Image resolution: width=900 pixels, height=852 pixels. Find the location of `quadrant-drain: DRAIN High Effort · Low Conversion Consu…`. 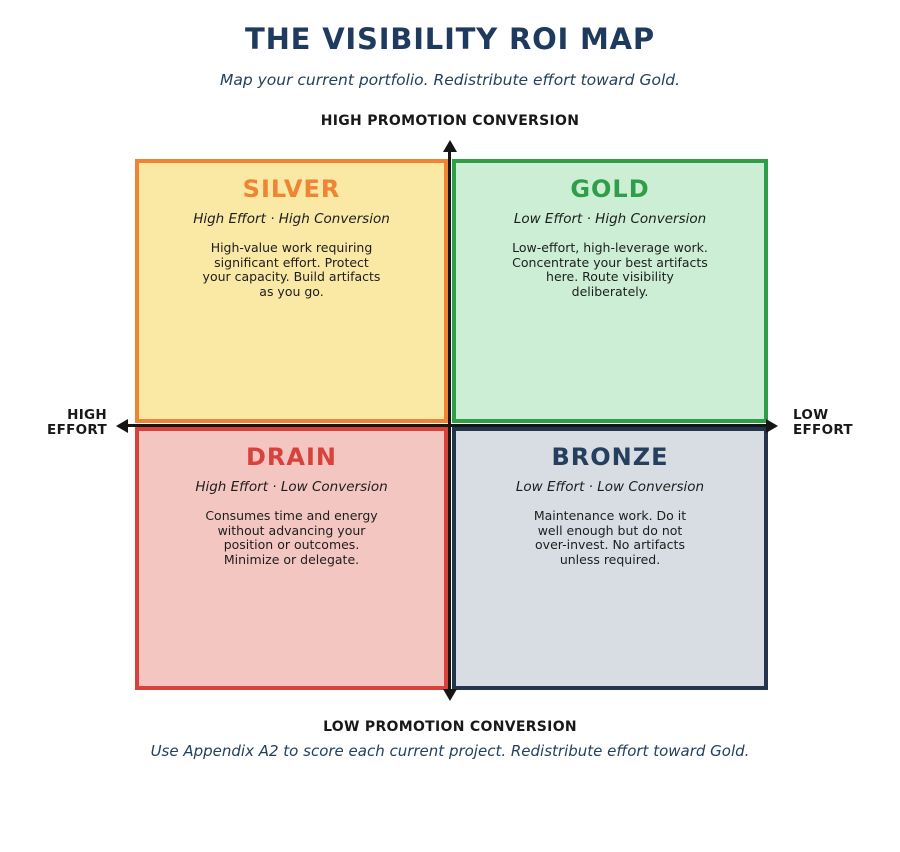

quadrant-drain: DRAIN High Effort · Low Conversion Consu… is located at coordinates (291, 558).